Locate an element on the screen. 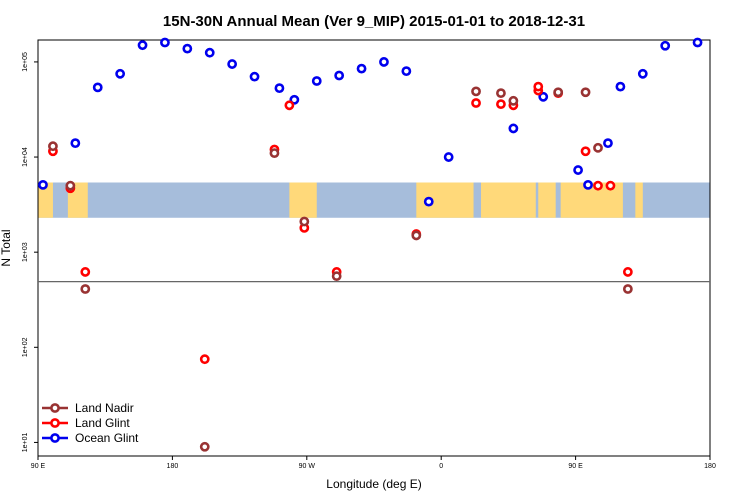 The width and height of the screenshot is (750, 500). y-axis-label: N Total is located at coordinates (6, 247).